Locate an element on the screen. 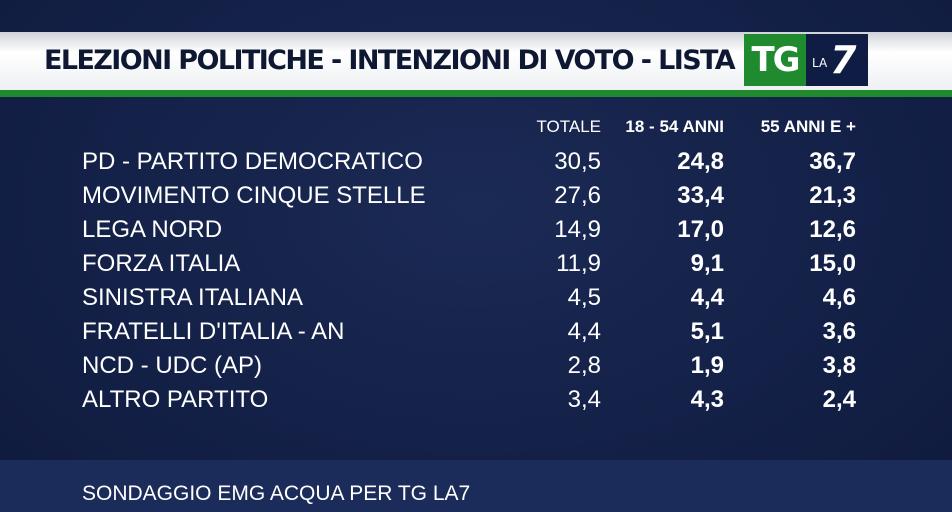 Image resolution: width=952 pixels, height=512 pixels. value-18-54: 4,4 is located at coordinates (707, 297).